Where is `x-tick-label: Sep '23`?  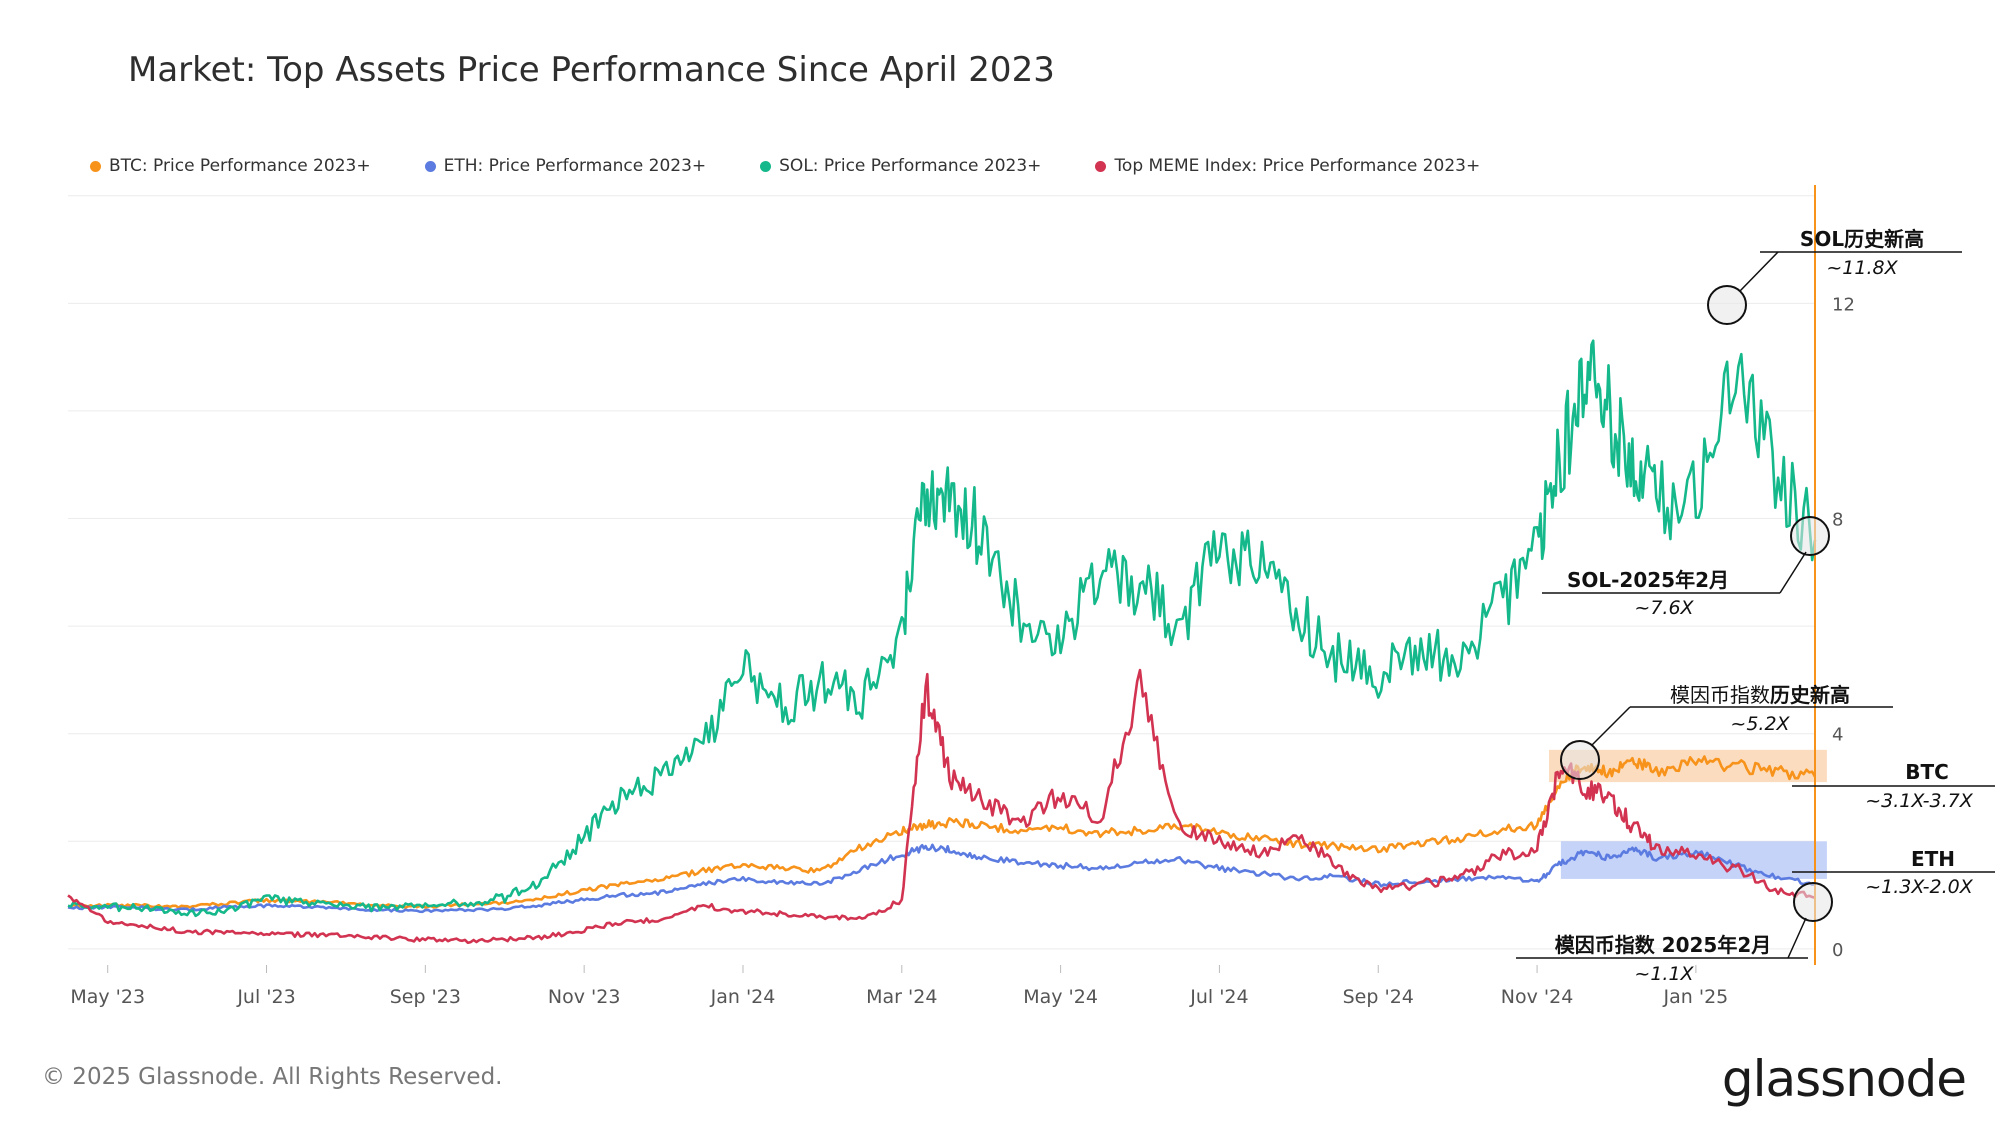 x-tick-label: Sep '23 is located at coordinates (425, 997).